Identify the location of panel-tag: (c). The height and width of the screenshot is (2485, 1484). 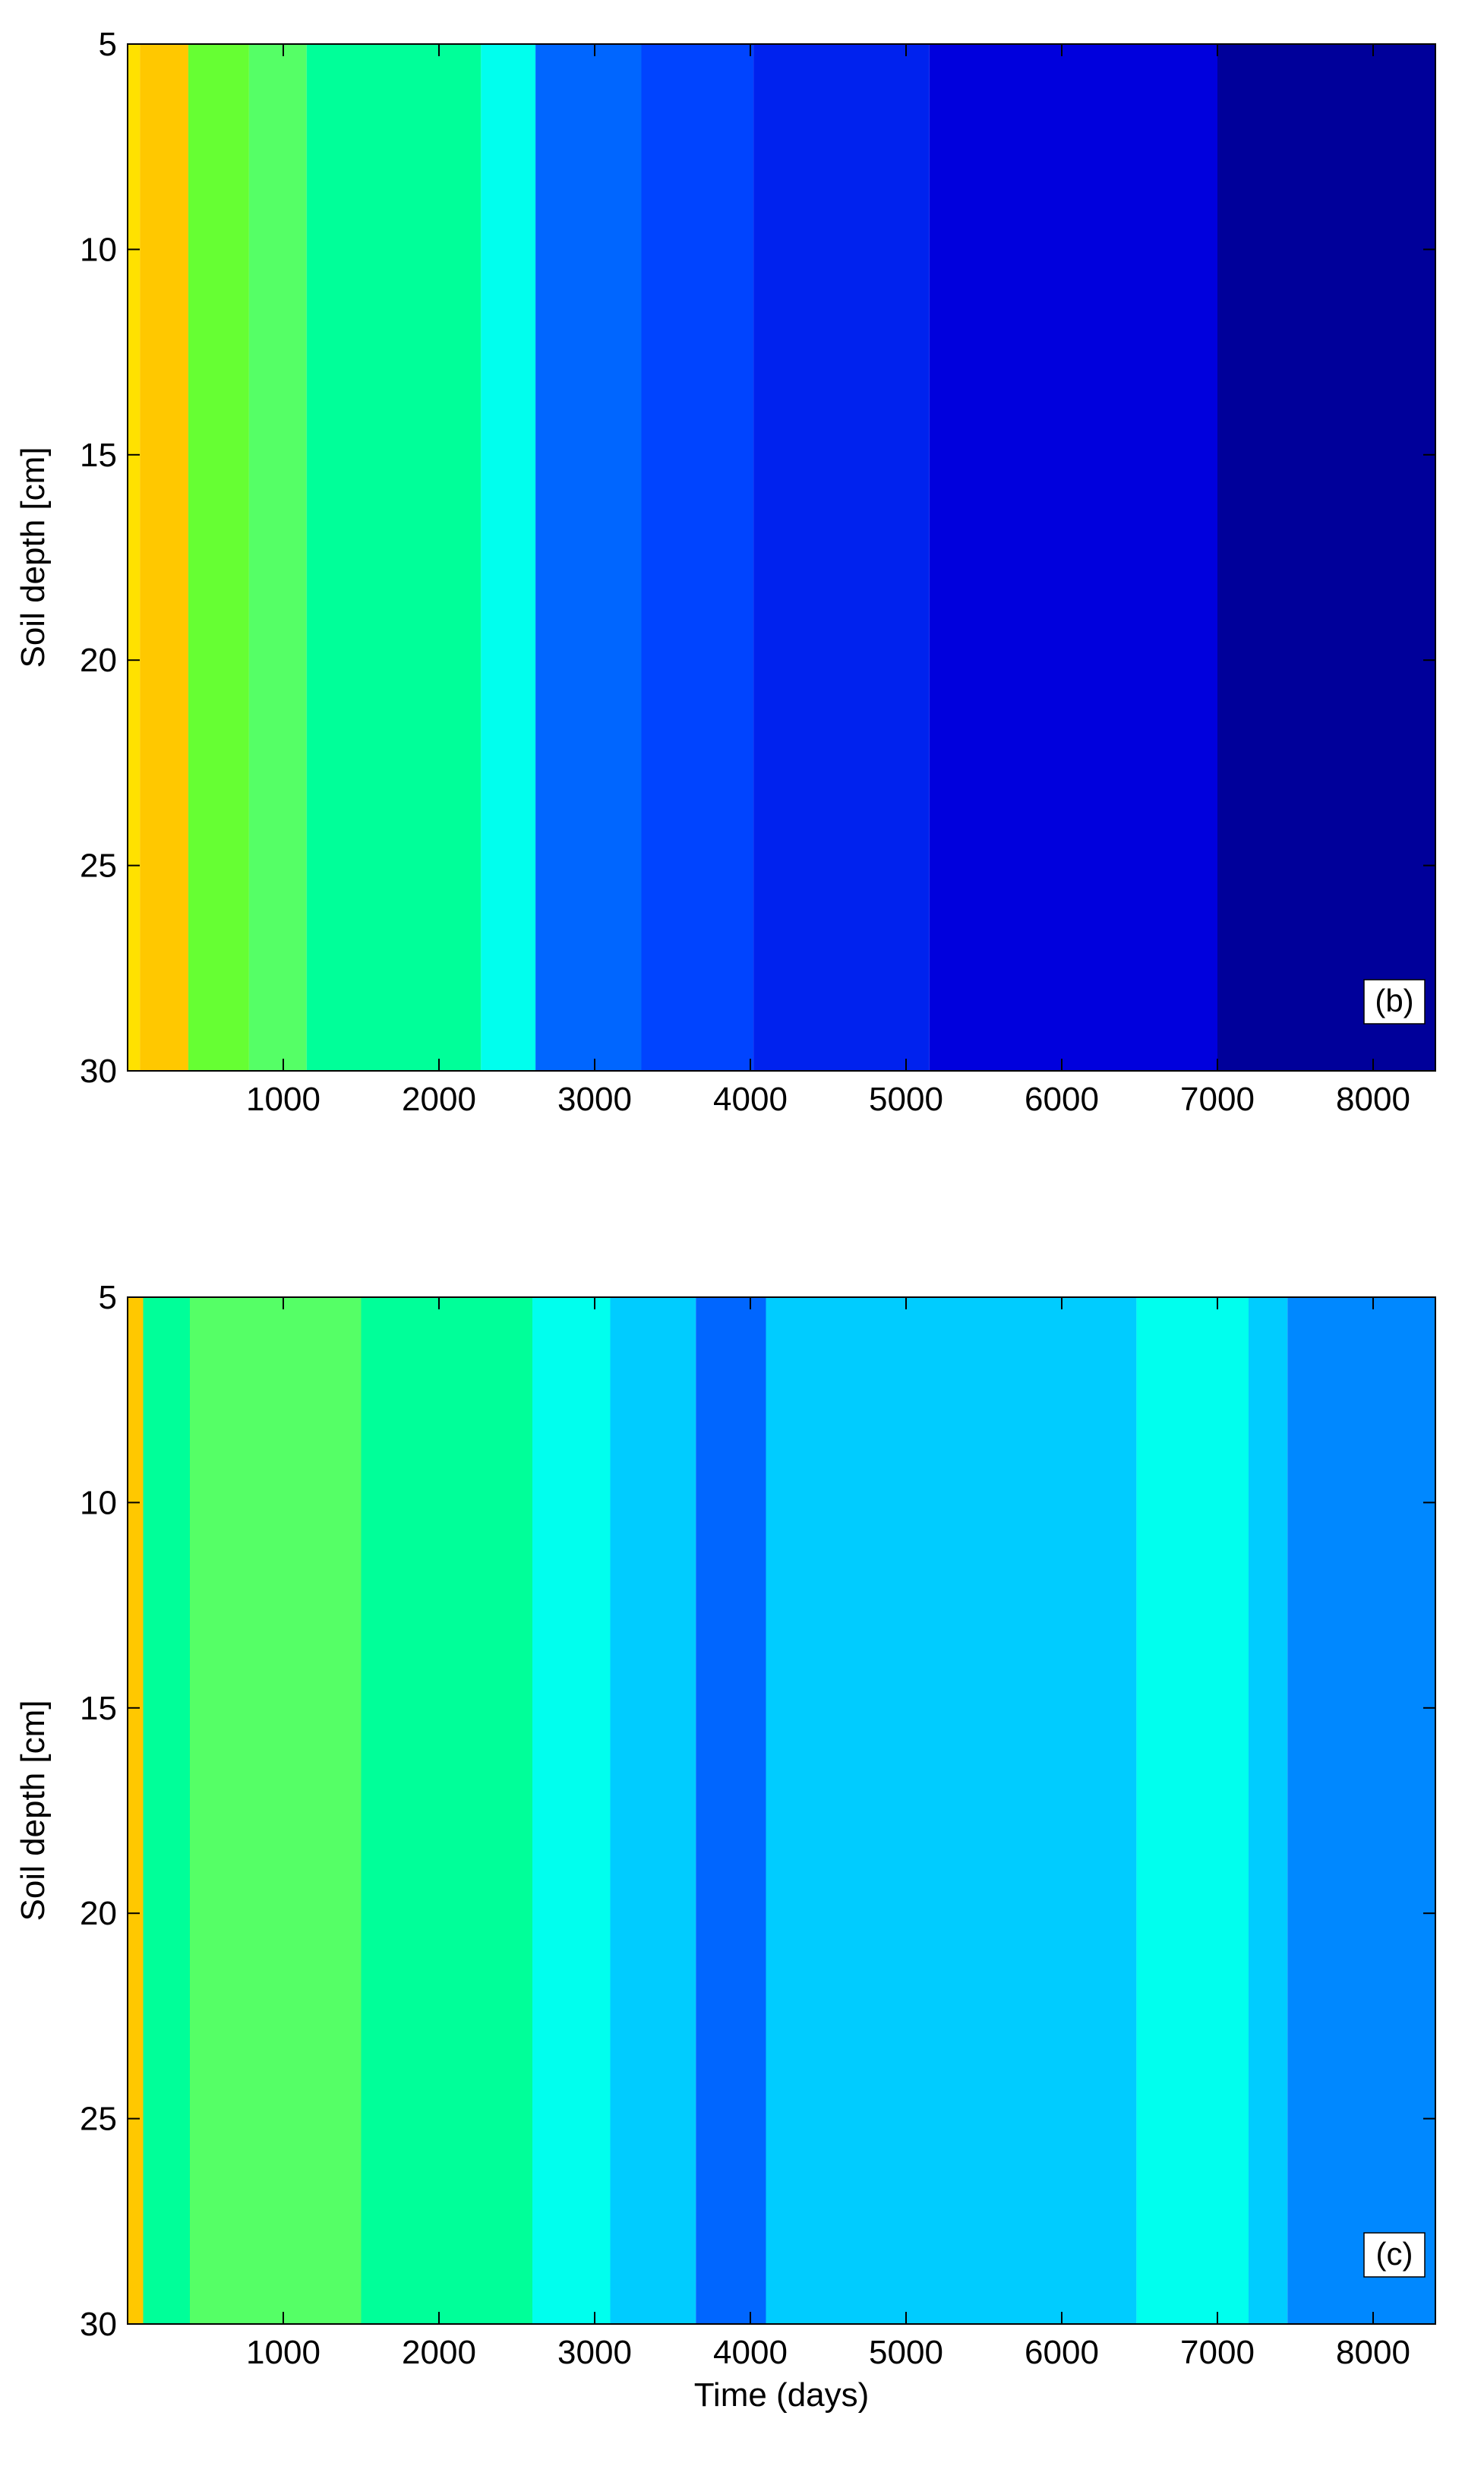
(1394, 2254).